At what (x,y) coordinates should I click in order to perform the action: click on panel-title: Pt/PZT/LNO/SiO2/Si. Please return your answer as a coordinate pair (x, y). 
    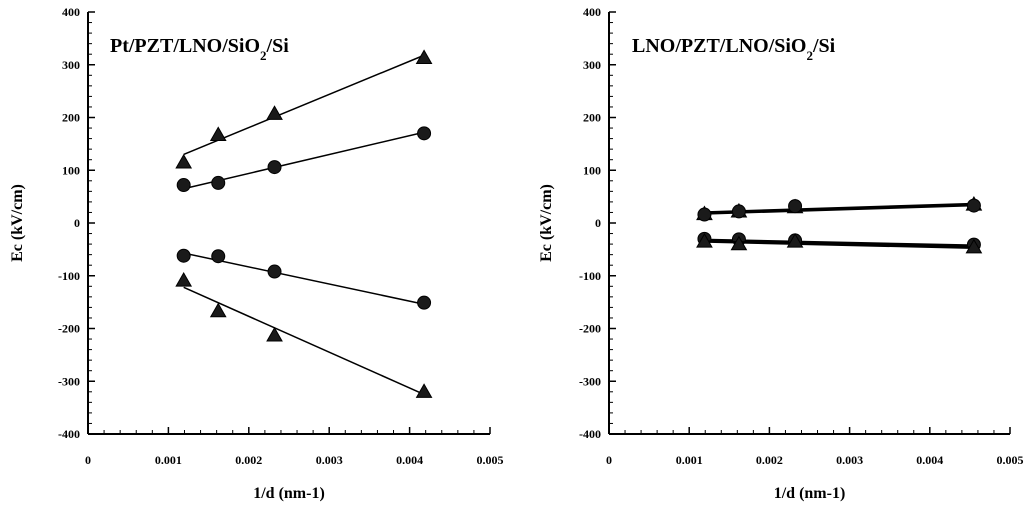
    Looking at the image, I should click on (199, 49).